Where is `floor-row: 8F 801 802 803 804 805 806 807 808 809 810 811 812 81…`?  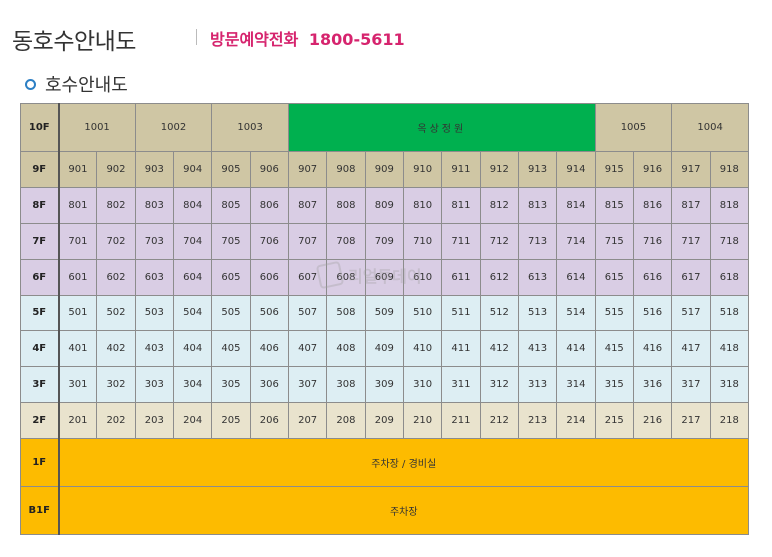
floor-row: 8F 801 802 803 804 805 806 807 808 809 810 811 812 81… is located at coordinates (385, 205).